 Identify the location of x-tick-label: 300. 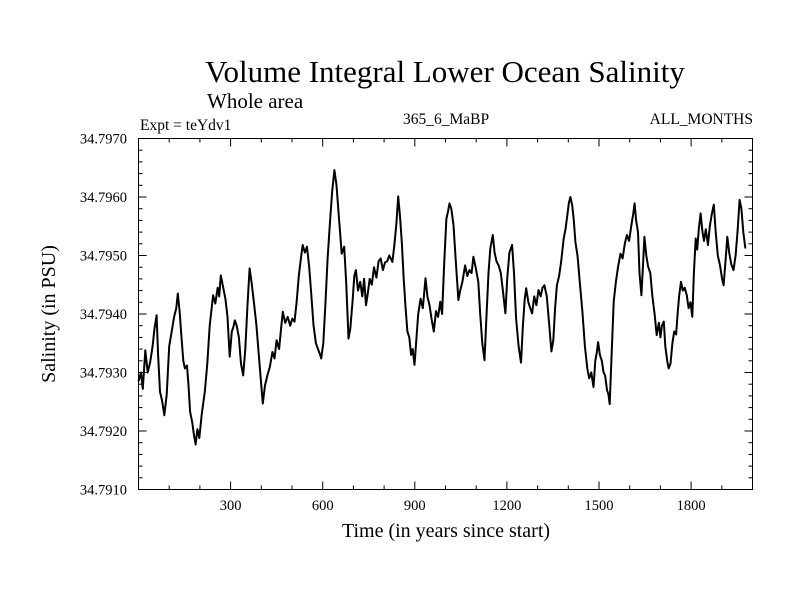
(231, 506).